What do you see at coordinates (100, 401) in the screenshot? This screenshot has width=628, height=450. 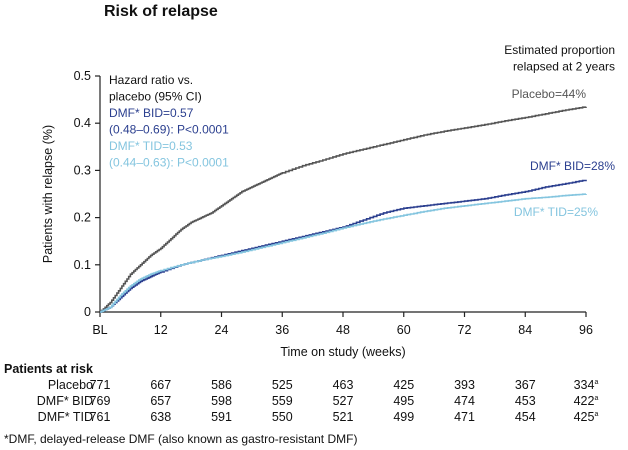 I see `risk-cell: 769` at bounding box center [100, 401].